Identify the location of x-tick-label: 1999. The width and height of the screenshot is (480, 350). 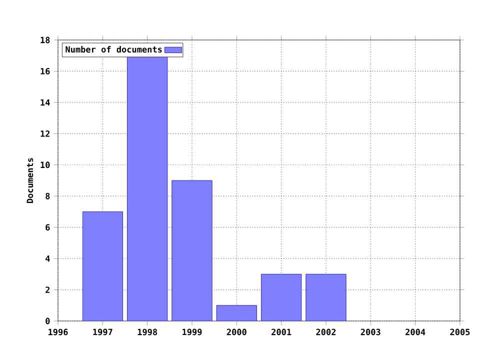
(192, 332).